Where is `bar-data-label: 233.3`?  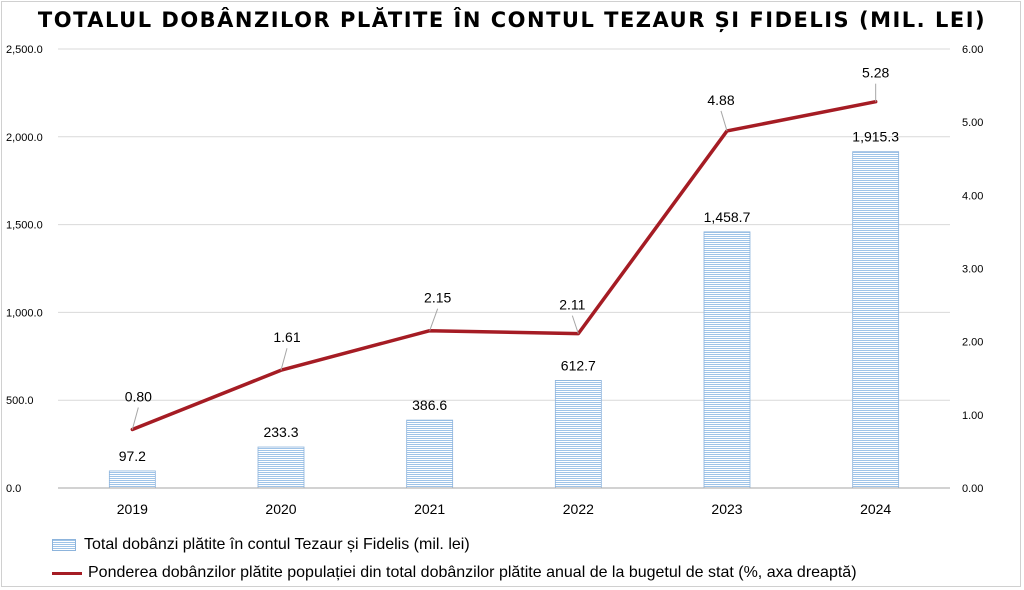
bar-data-label: 233.3 is located at coordinates (280, 432).